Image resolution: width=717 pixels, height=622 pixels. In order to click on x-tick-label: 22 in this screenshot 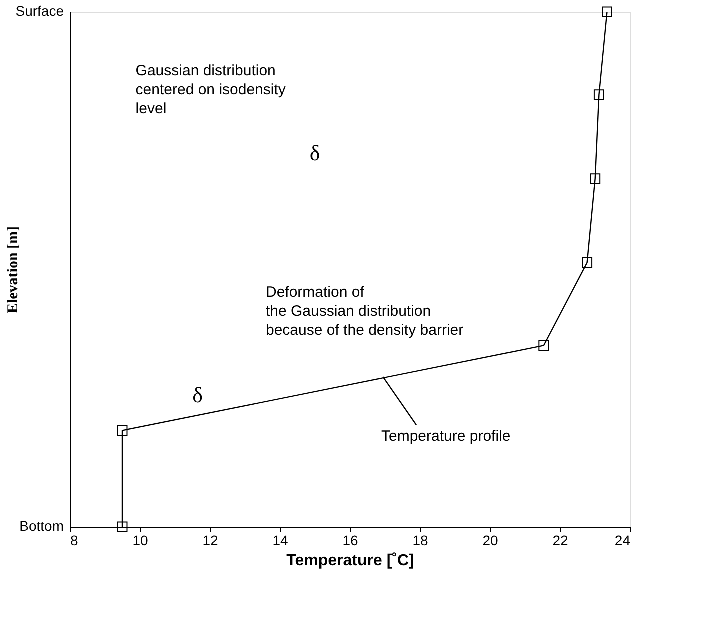, I will do `click(560, 540)`.